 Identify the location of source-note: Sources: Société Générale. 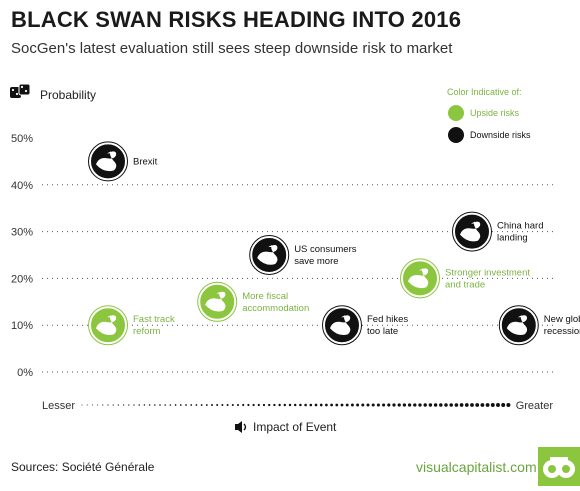
(83, 467).